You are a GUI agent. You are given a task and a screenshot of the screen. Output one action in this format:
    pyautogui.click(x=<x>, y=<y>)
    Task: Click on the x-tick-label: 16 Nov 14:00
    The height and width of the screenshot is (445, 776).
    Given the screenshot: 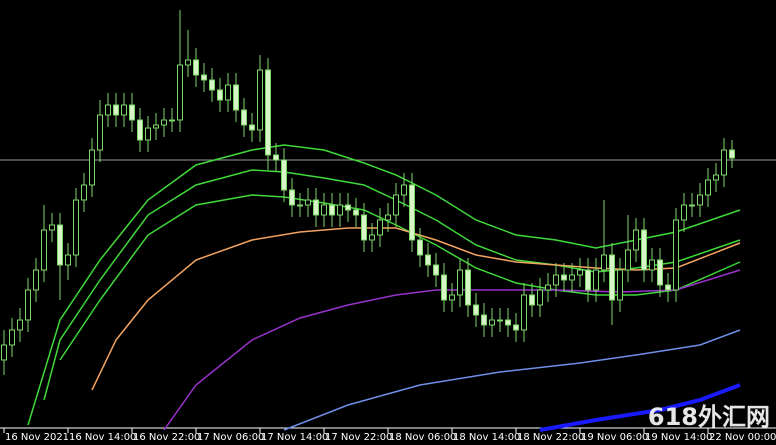 What is the action you would take?
    pyautogui.click(x=102, y=437)
    